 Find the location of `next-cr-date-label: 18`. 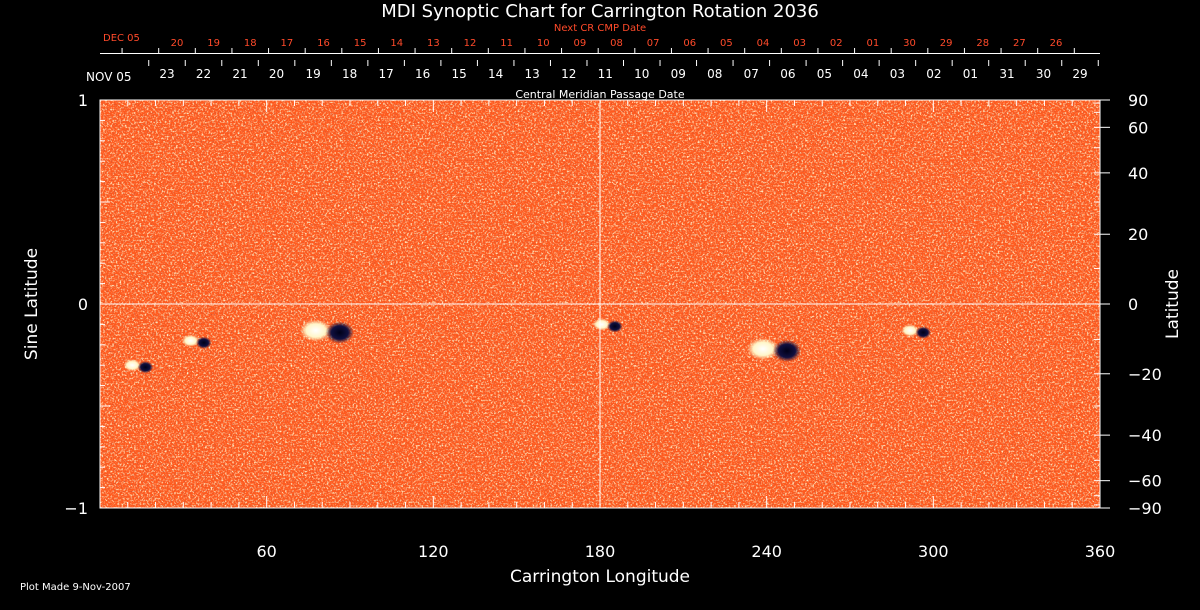

next-cr-date-label: 18 is located at coordinates (250, 43).